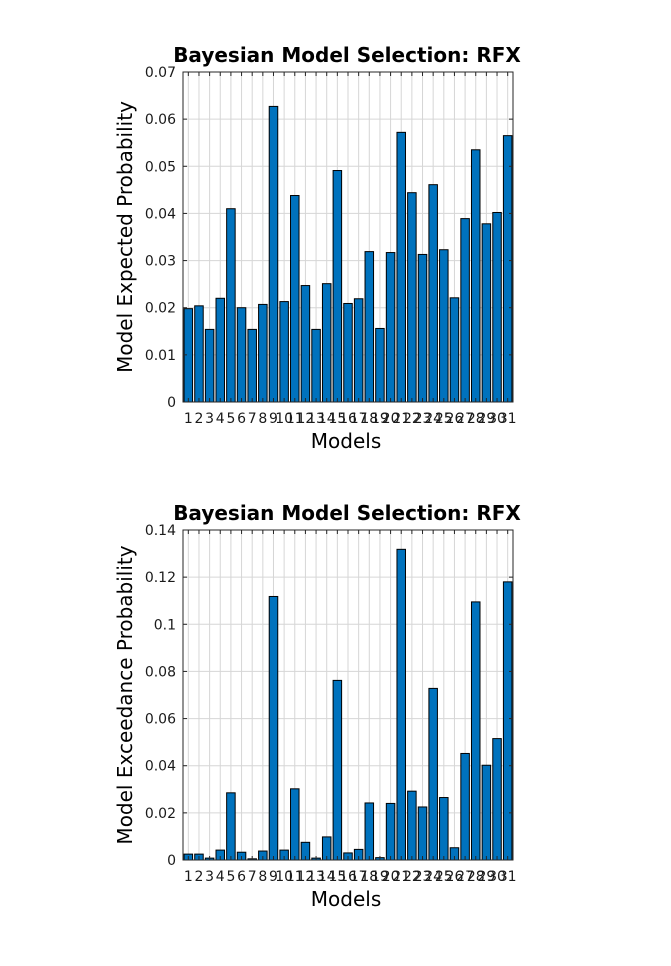 This screenshot has height=966, width=671. What do you see at coordinates (160, 578) in the screenshot?
I see `y-tick-label: 0.12` at bounding box center [160, 578].